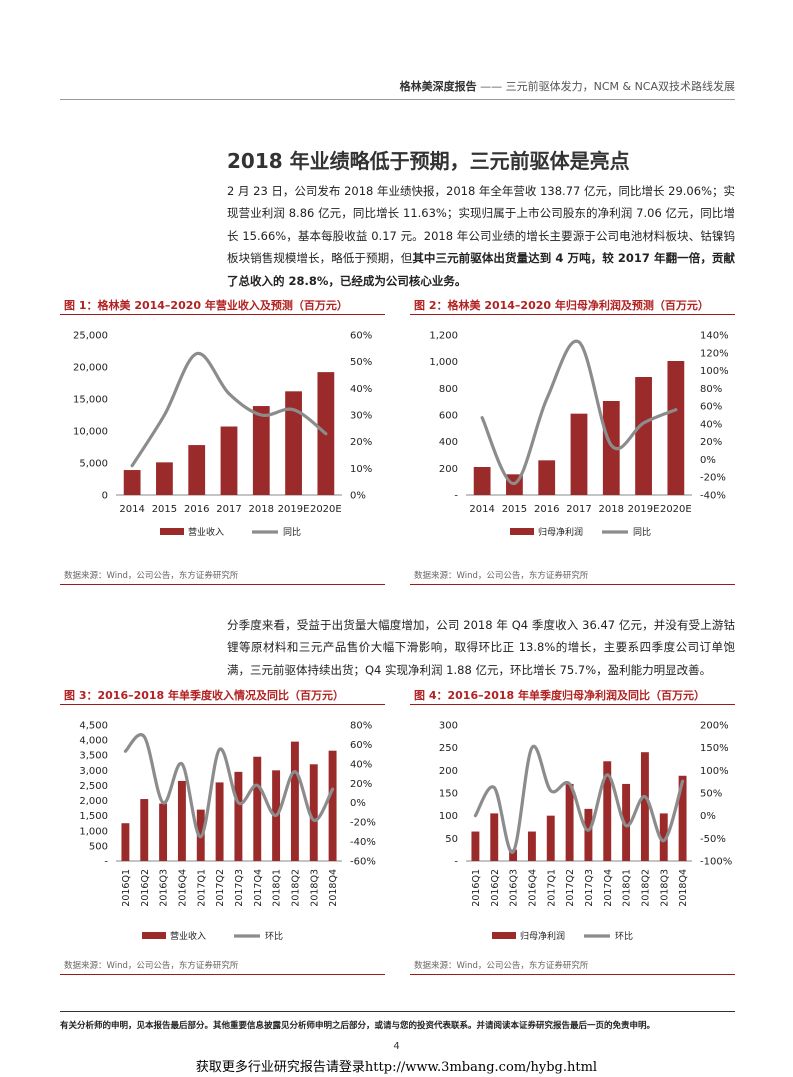 This screenshot has height=1077, width=793. Describe the element at coordinates (448, 469) in the screenshot. I see `y-left-tick-label: 200` at that location.